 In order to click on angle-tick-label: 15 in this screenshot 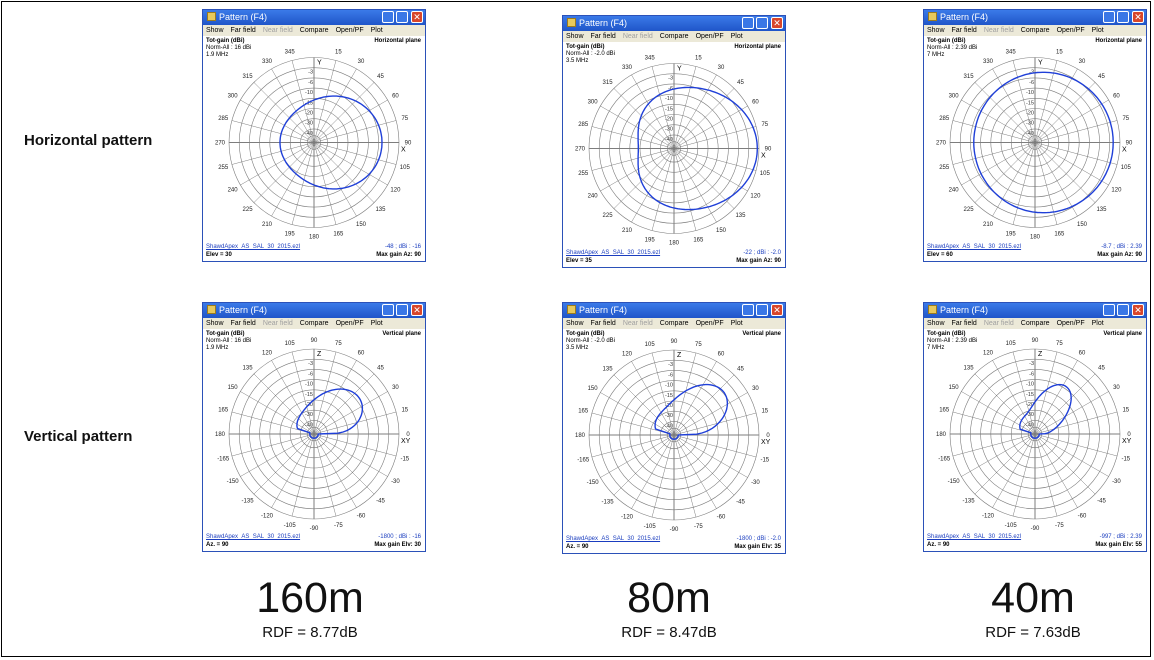, I will do `click(764, 412)`.